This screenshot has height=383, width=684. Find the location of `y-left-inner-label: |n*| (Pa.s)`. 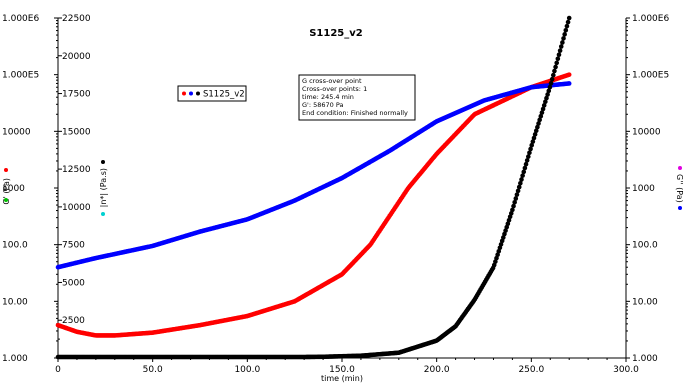

y-left-inner-label: |n*| (Pa.s) is located at coordinates (103, 187).